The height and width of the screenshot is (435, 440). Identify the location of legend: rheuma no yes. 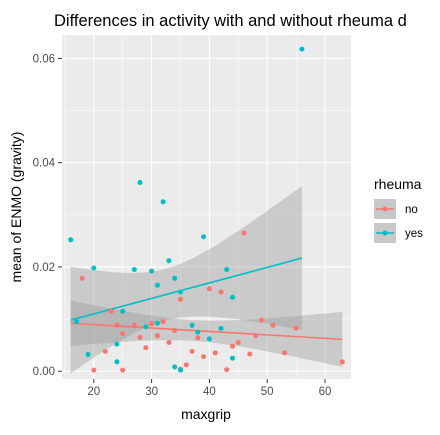
(398, 209).